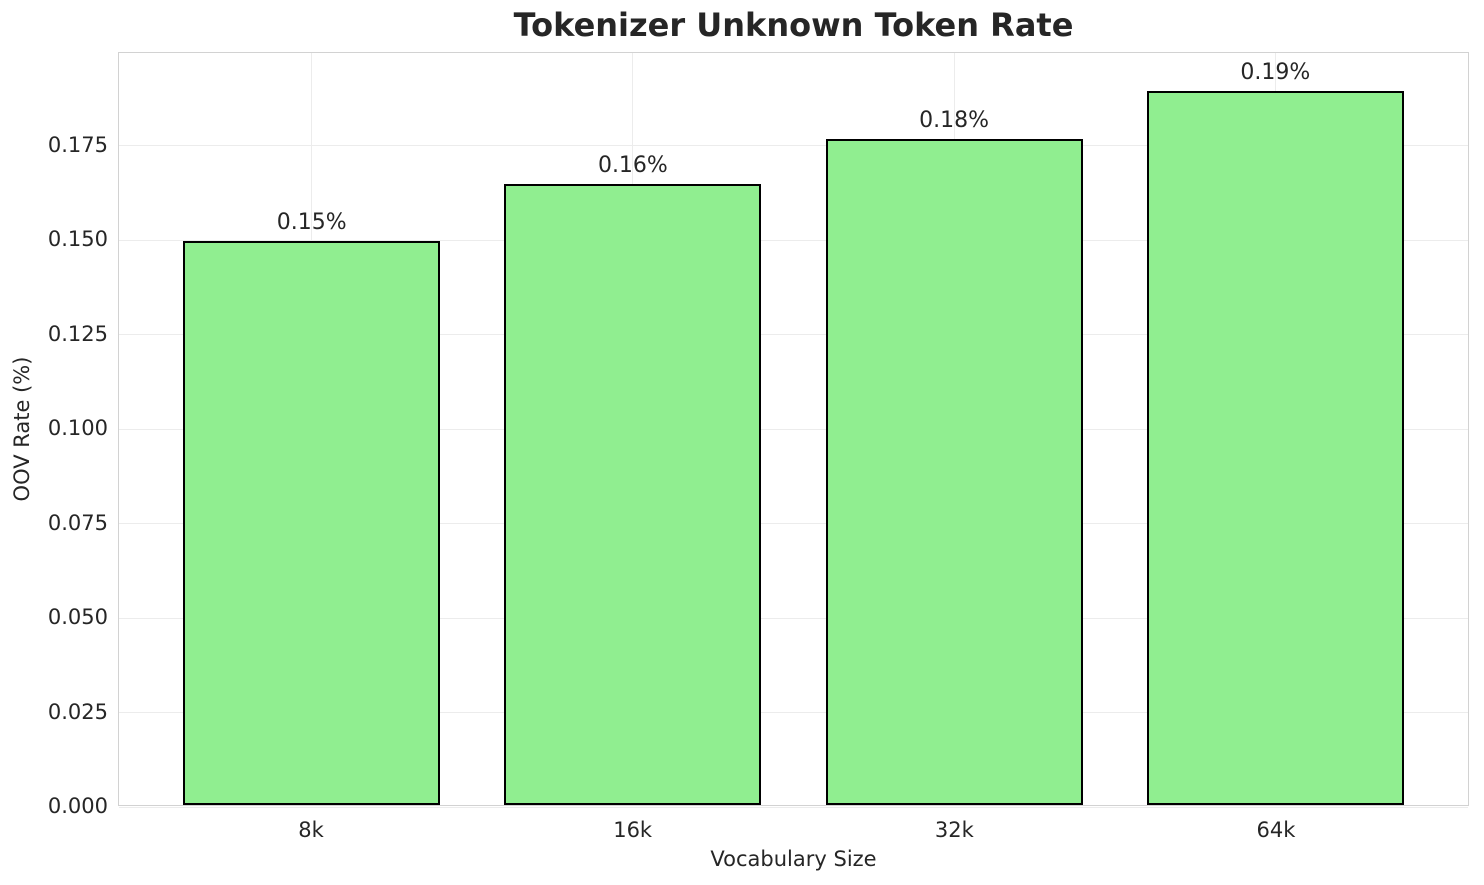 This screenshot has height=885, width=1484. What do you see at coordinates (633, 830) in the screenshot?
I see `x-tick-label: 16k` at bounding box center [633, 830].